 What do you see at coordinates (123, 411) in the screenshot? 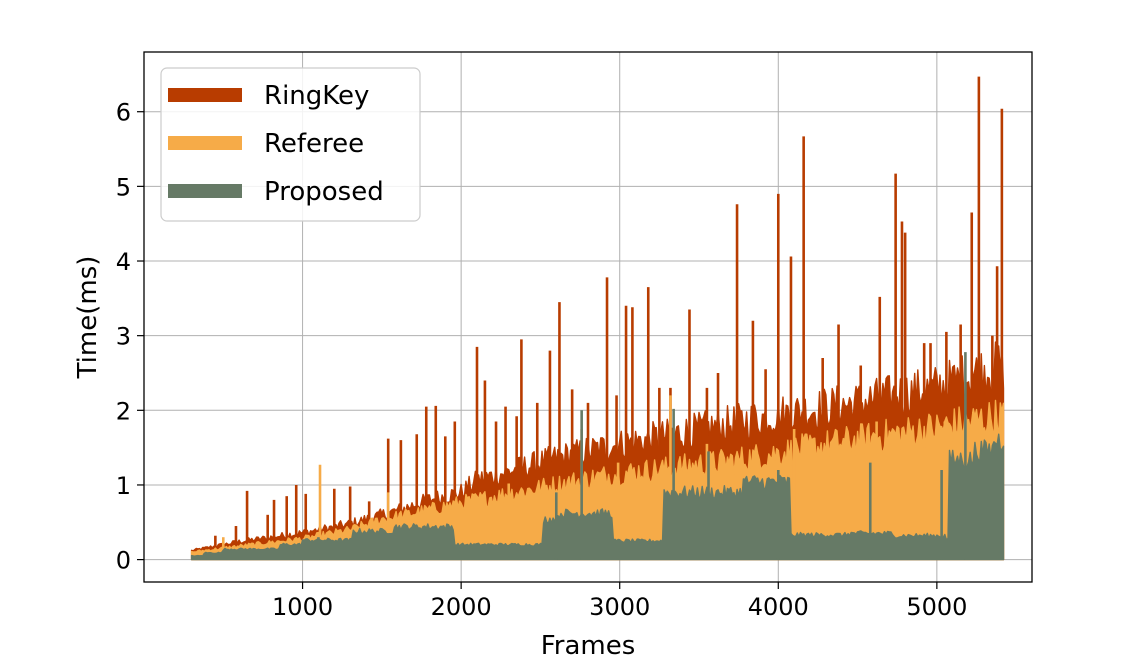
I see `y-tick-label: 2` at bounding box center [123, 411].